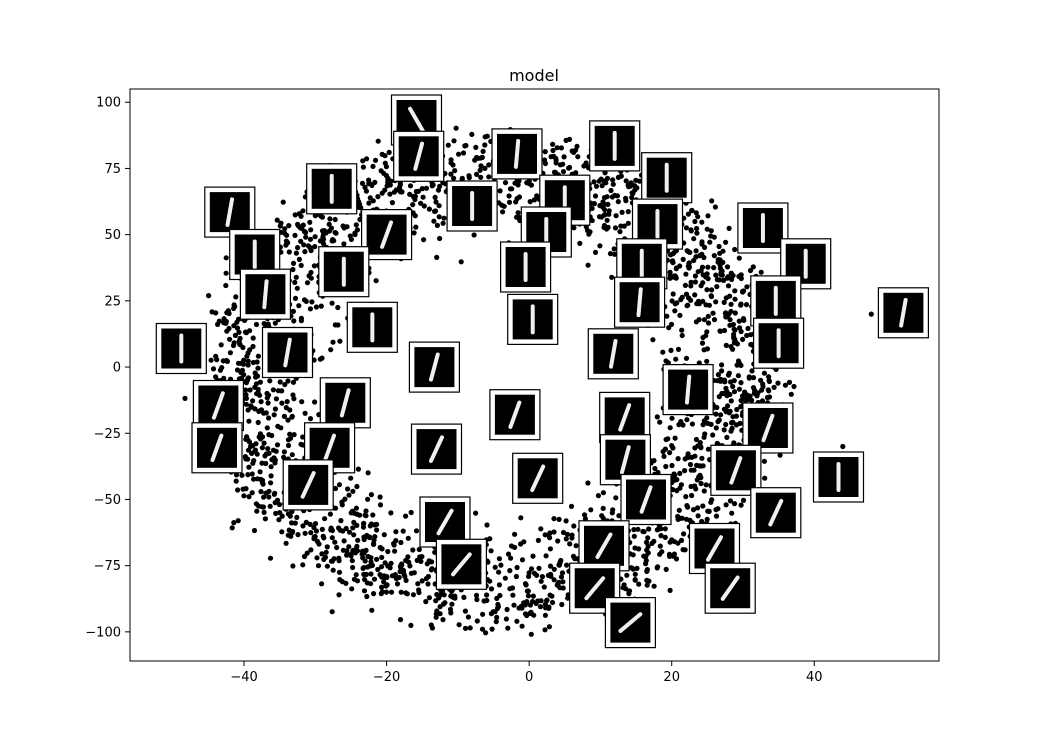 This screenshot has width=1043, height=743. I want to click on y-axis: −100 −75 −50 −25 0 25 50 75 100, so click(107, 368).